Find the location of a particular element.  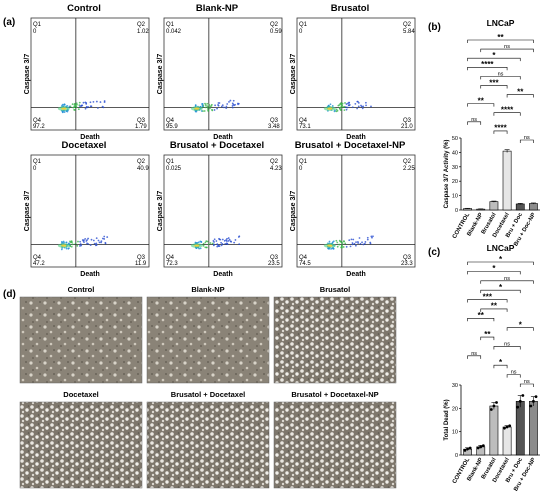

micro-panel: Blank-NP is located at coordinates (208, 334).